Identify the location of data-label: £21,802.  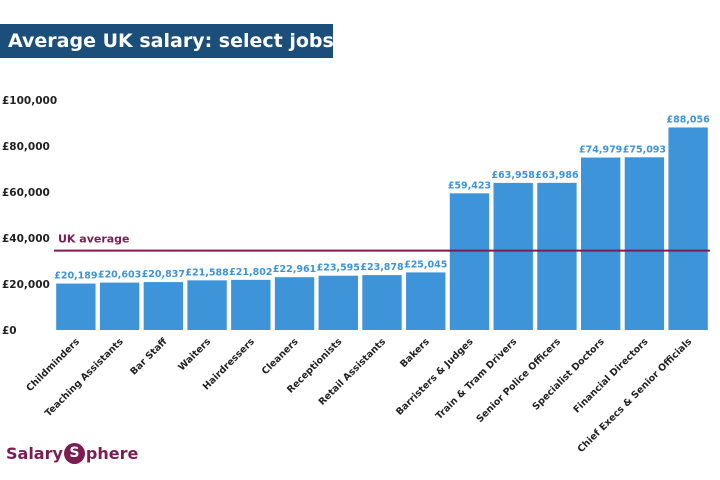
(250, 272).